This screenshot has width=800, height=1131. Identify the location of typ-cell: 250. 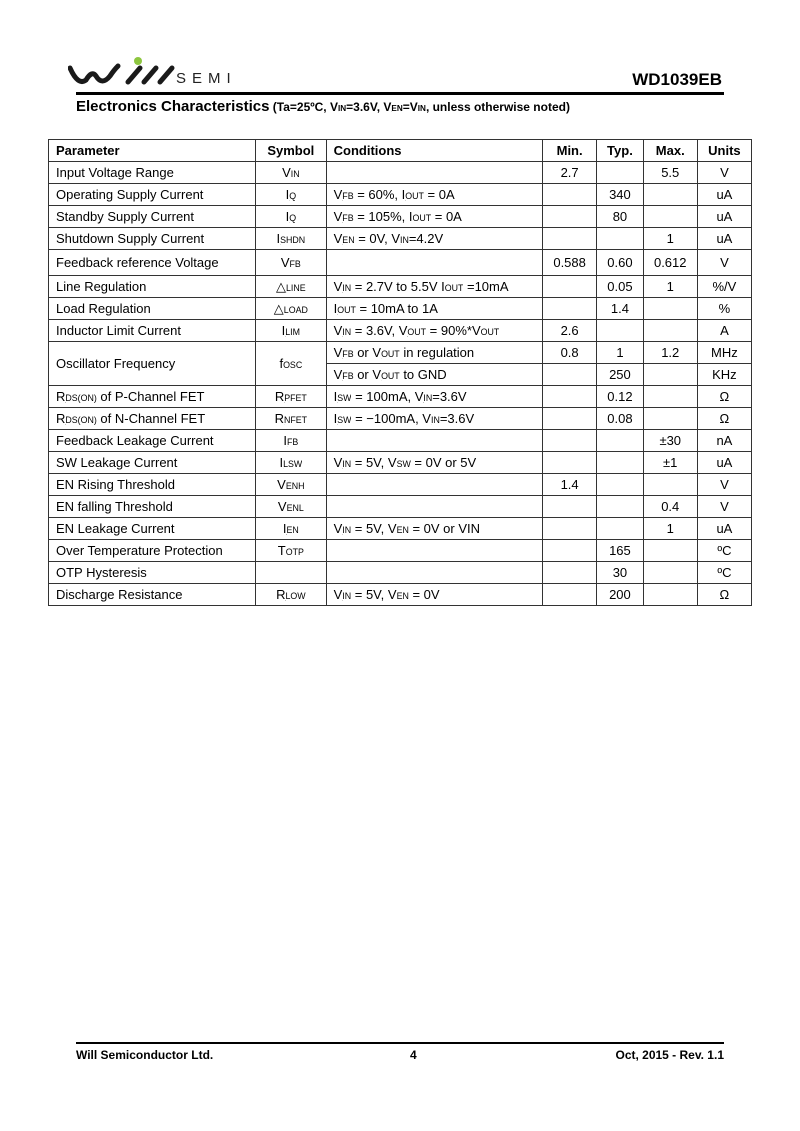
(620, 374).